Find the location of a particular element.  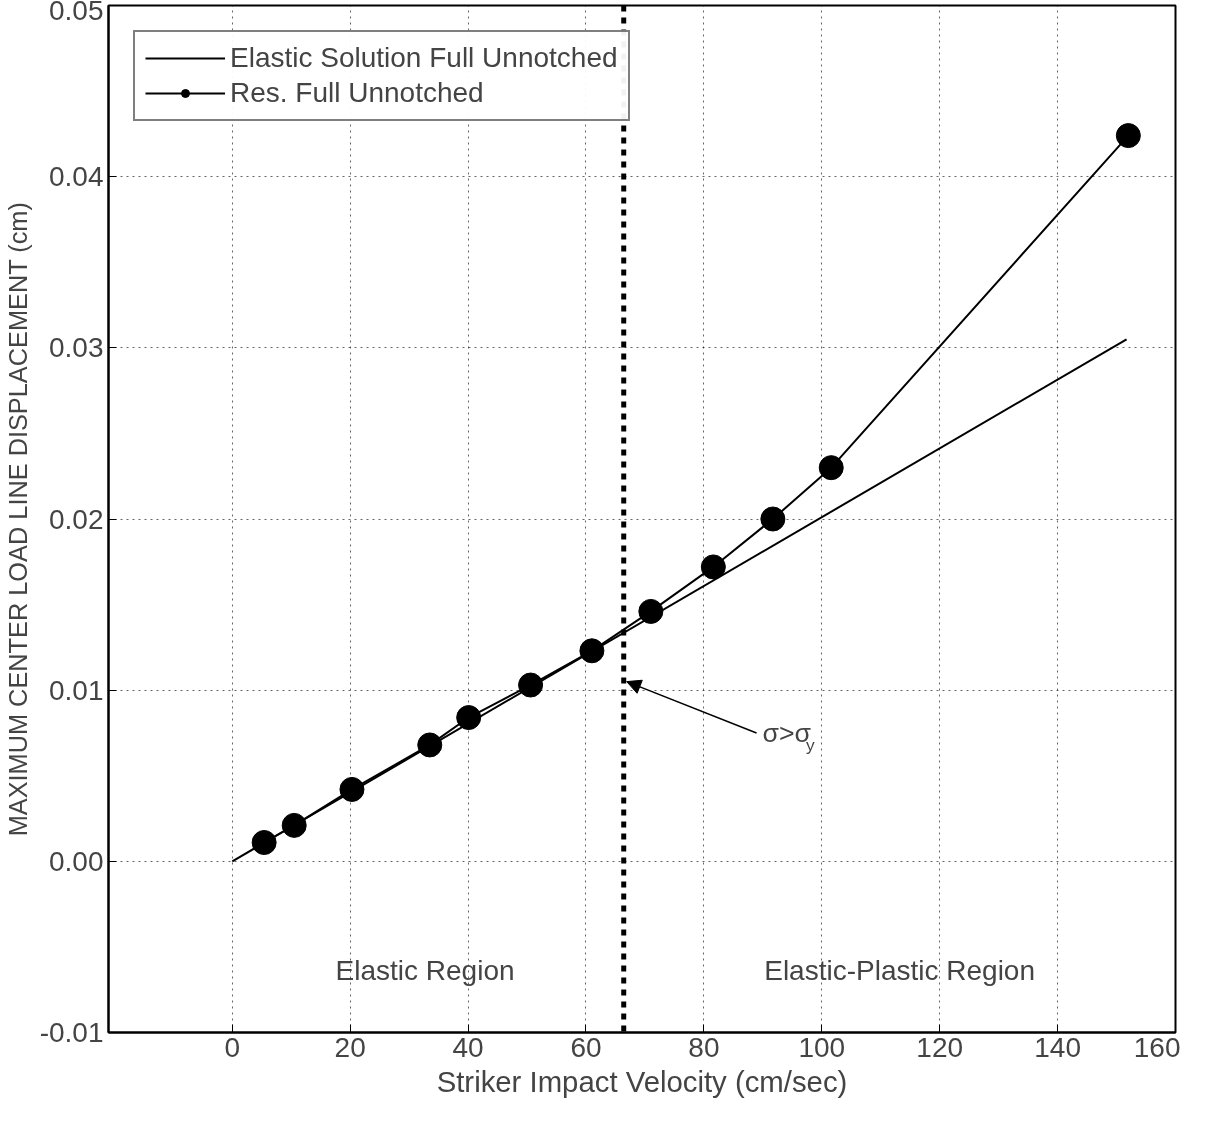

annotation: Elastic-Plastic Region is located at coordinates (900, 971).